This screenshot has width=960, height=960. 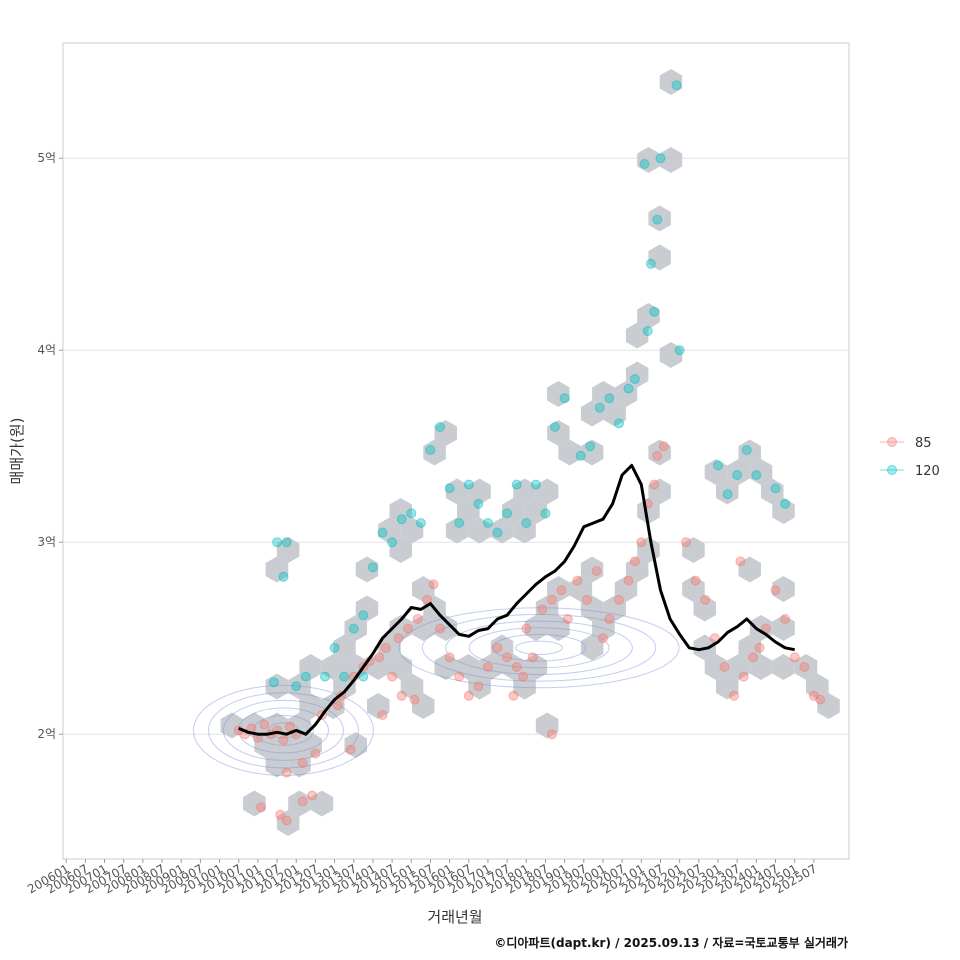 I want to click on y-tick-label-0: 2억, so click(x=46, y=734).